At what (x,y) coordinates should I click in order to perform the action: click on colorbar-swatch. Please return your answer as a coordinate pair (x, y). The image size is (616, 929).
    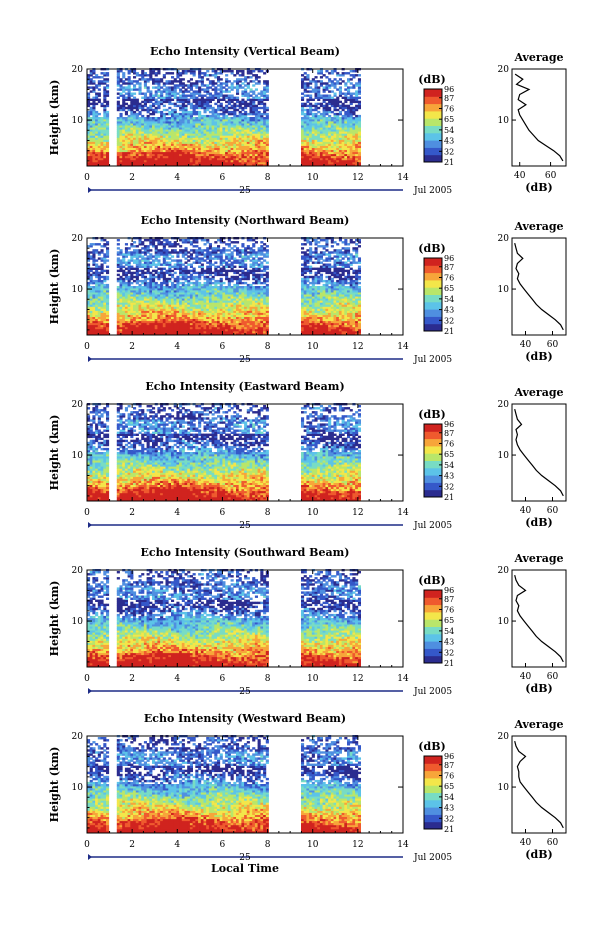
    Looking at the image, I should click on (433, 93).